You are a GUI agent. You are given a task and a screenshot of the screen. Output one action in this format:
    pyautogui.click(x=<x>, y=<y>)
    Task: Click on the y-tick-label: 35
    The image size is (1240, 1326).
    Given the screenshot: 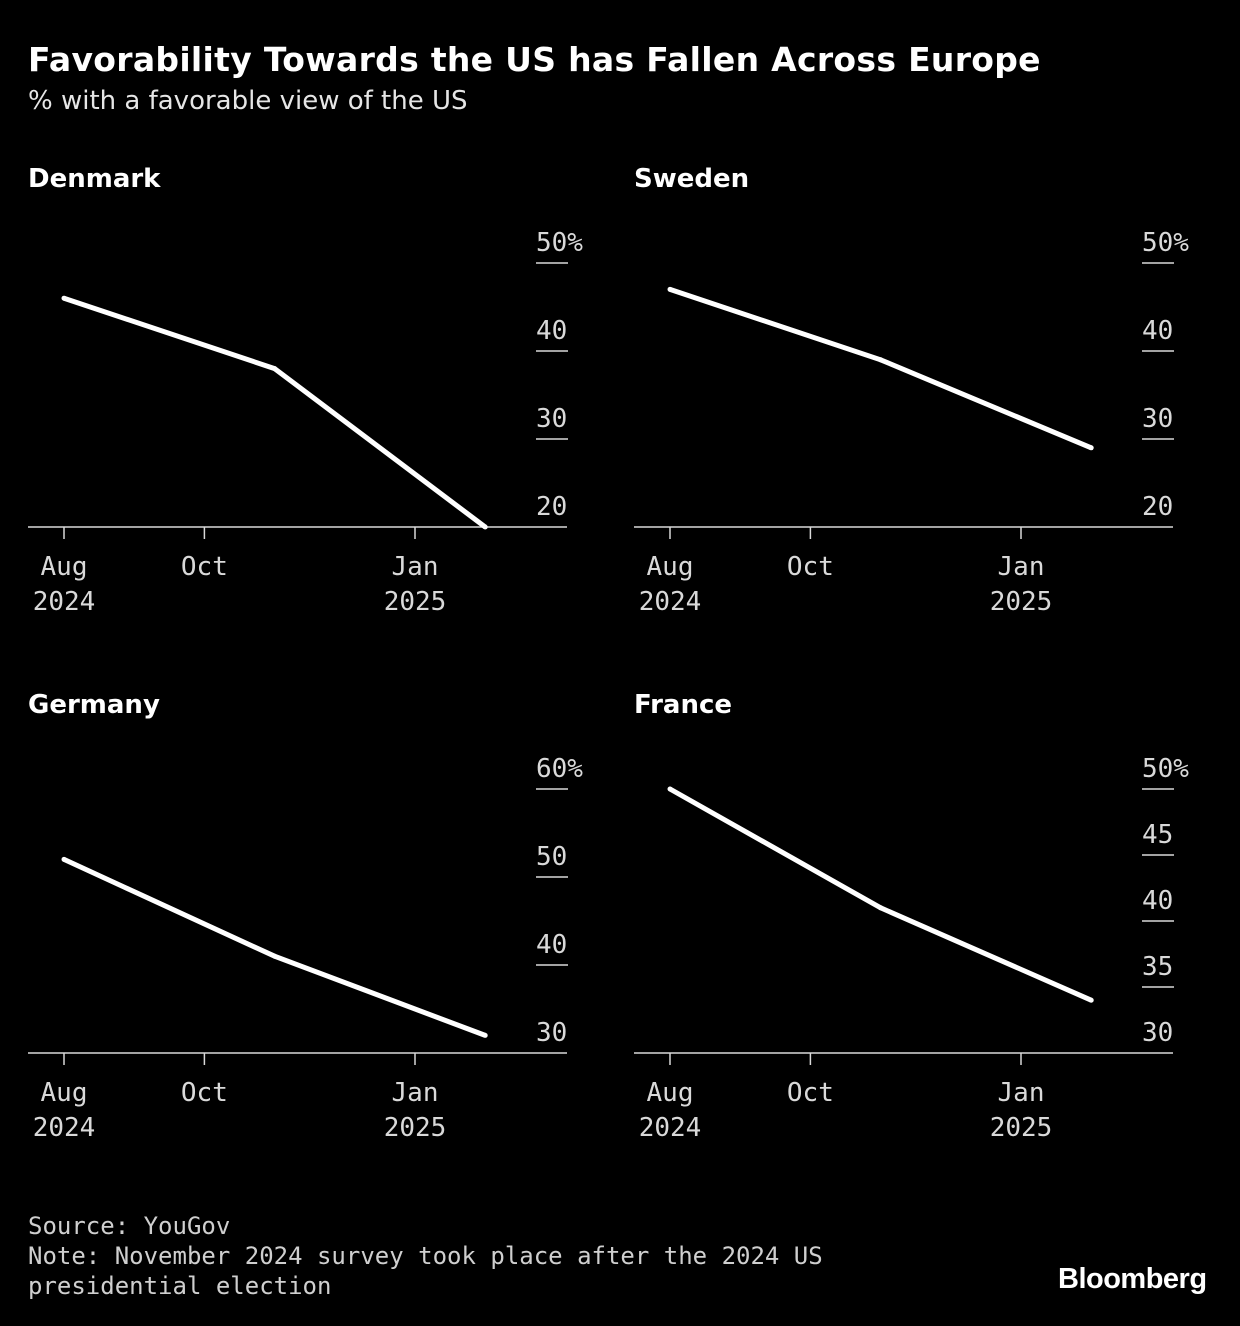 What is the action you would take?
    pyautogui.click(x=1157, y=967)
    